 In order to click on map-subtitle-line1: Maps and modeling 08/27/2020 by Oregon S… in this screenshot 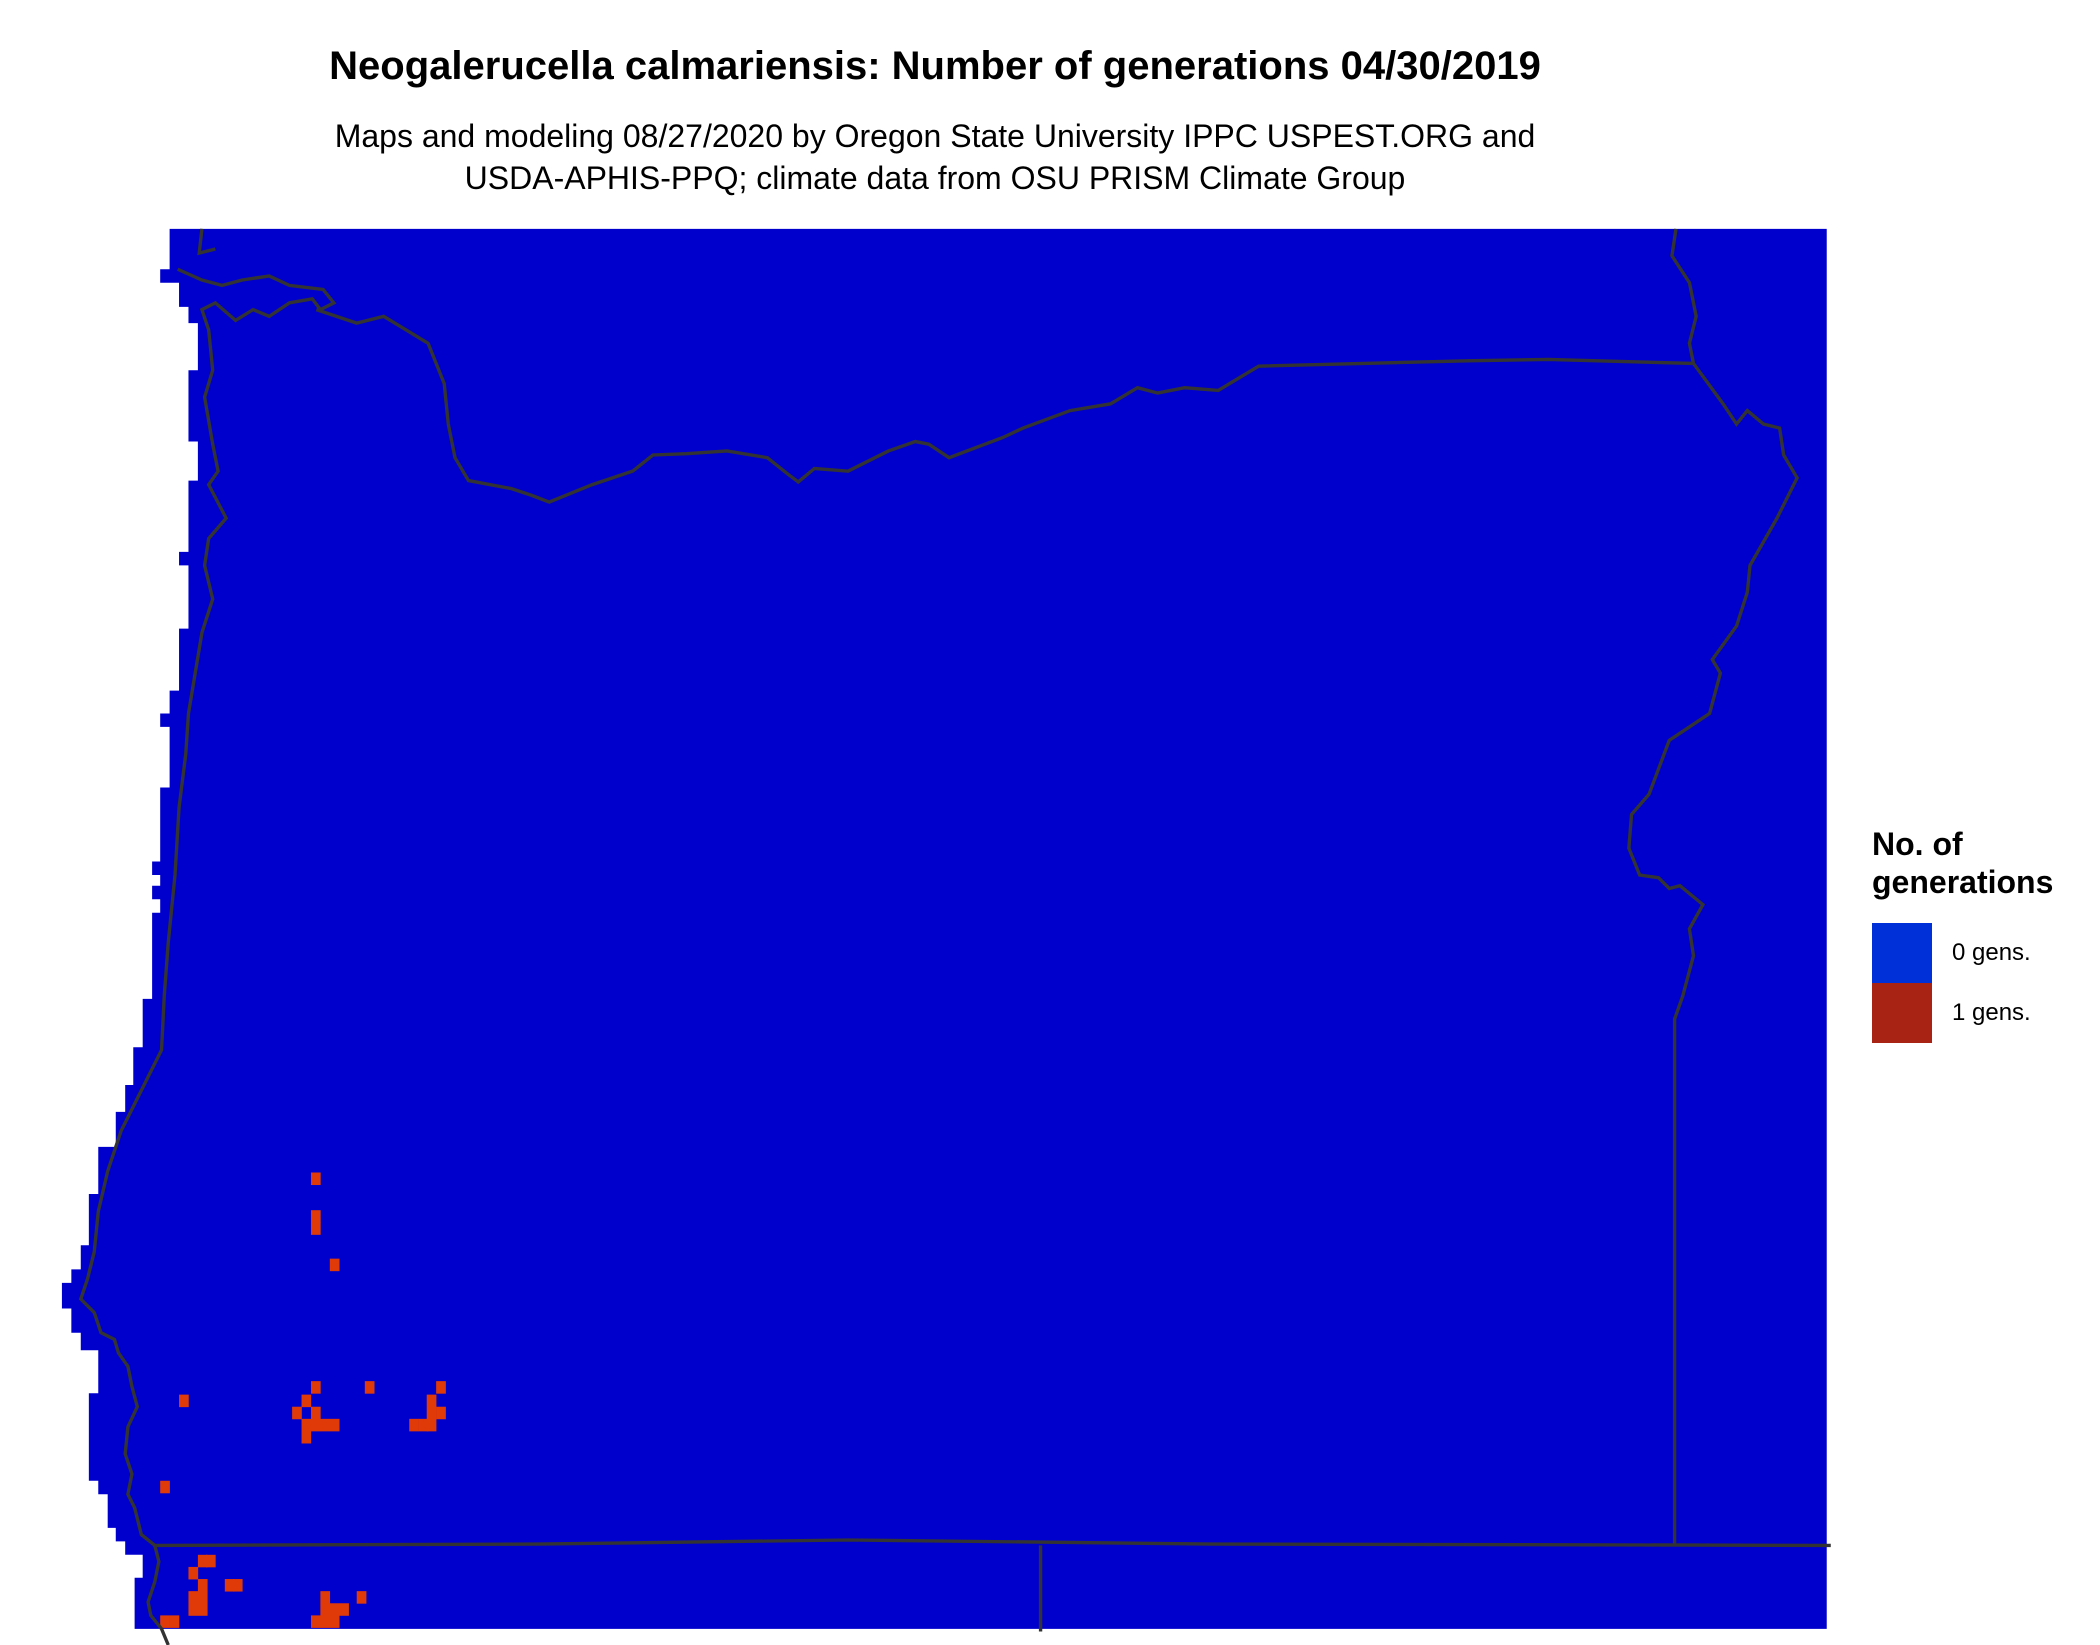, I will do `click(935, 136)`.